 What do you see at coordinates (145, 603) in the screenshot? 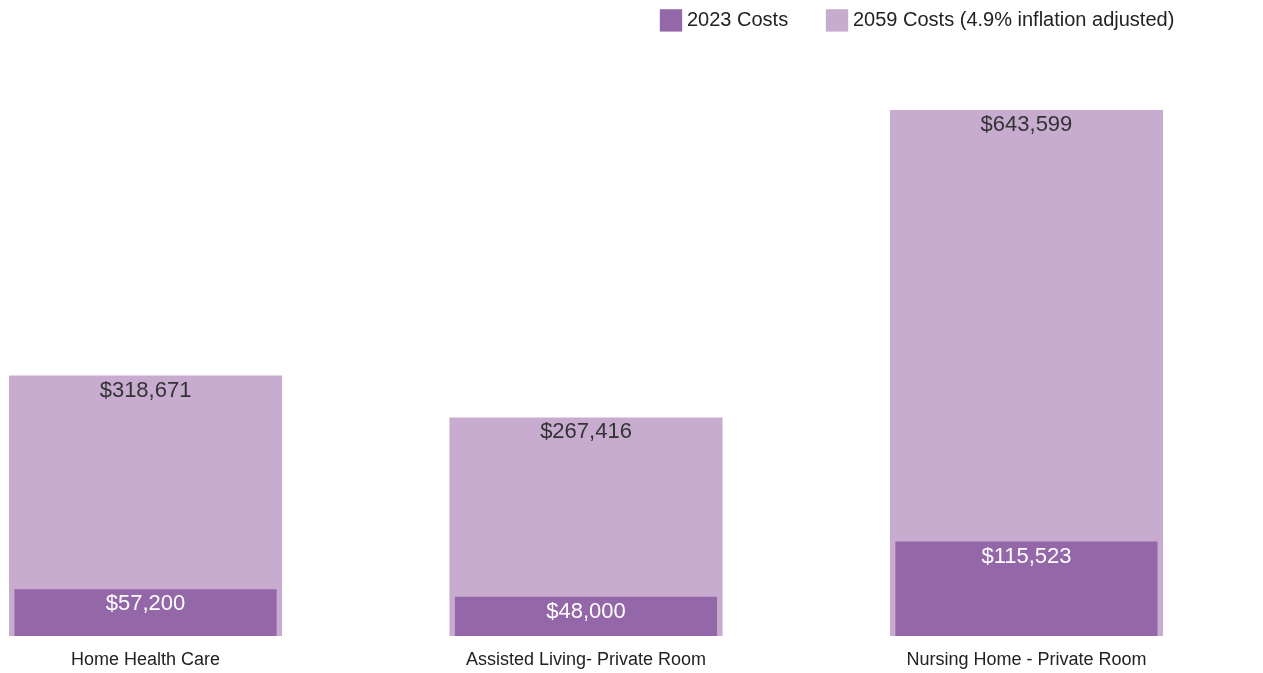
I see `data-label: $57,200` at bounding box center [145, 603].